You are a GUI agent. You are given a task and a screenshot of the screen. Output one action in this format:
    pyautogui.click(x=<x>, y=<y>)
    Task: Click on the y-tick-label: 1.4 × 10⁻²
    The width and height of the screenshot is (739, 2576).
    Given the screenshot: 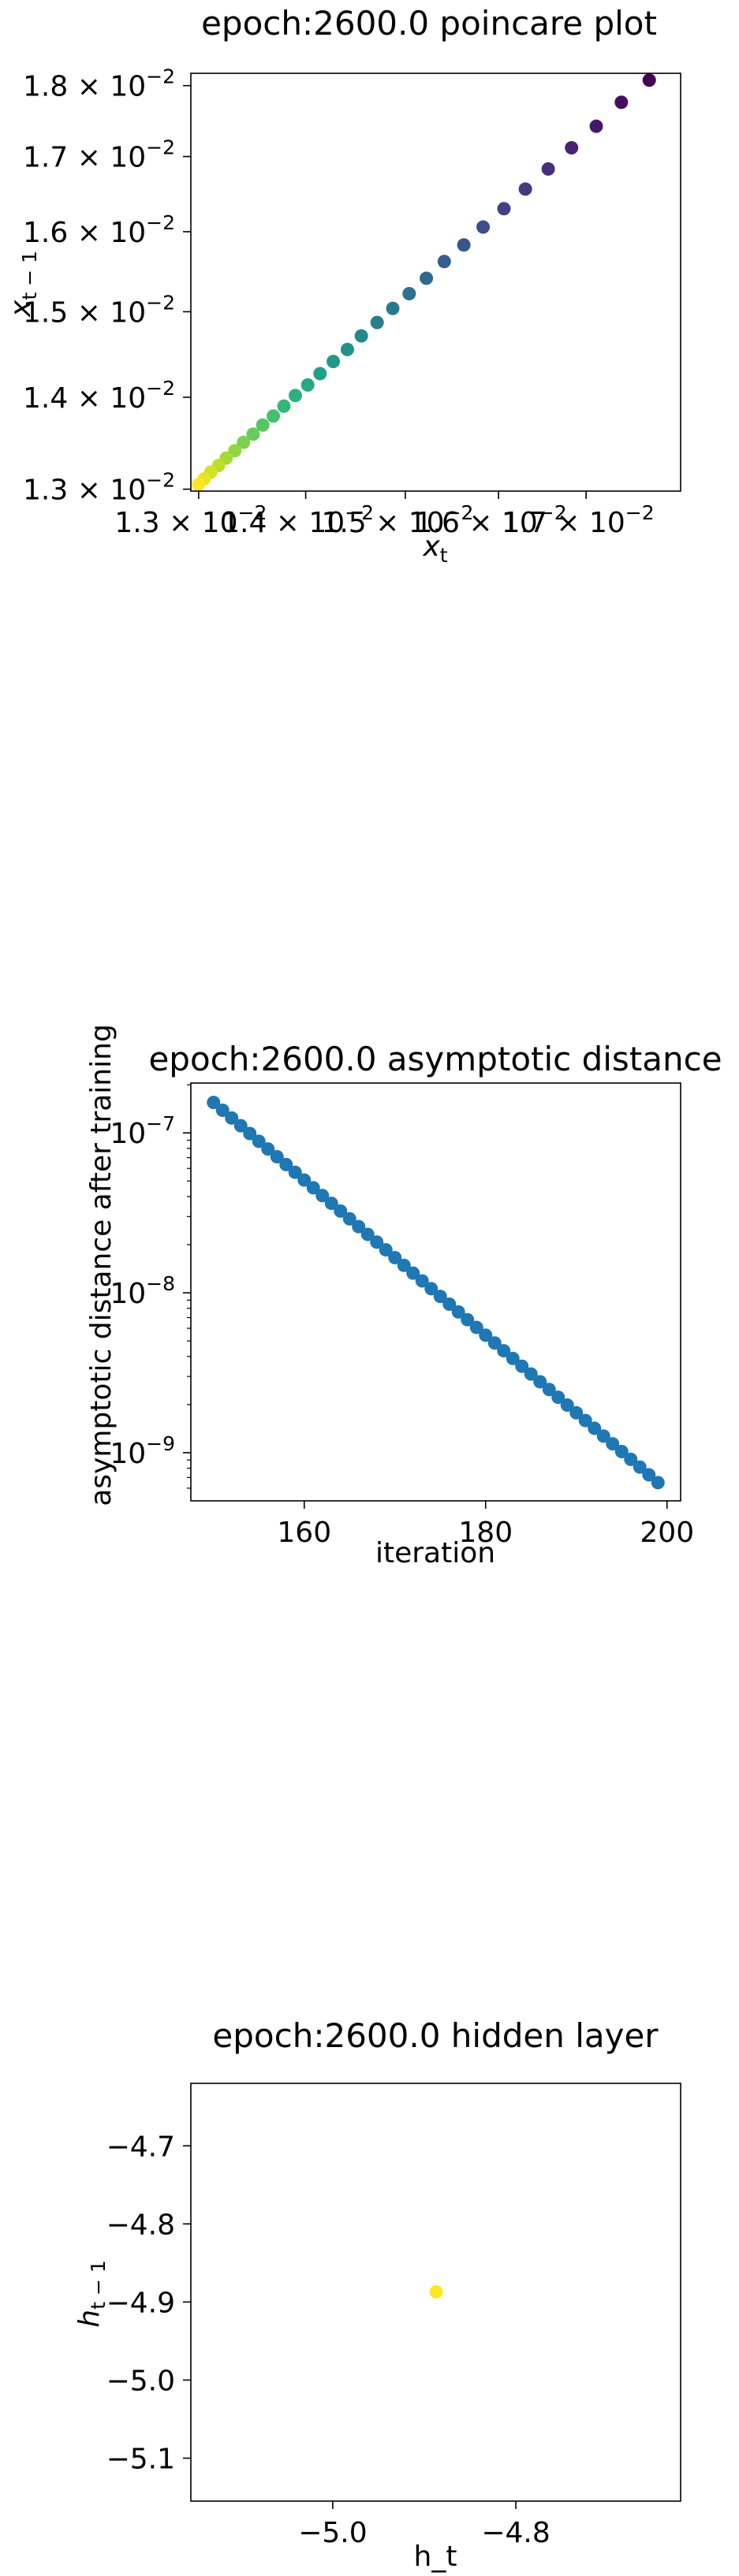 What is the action you would take?
    pyautogui.click(x=99, y=396)
    